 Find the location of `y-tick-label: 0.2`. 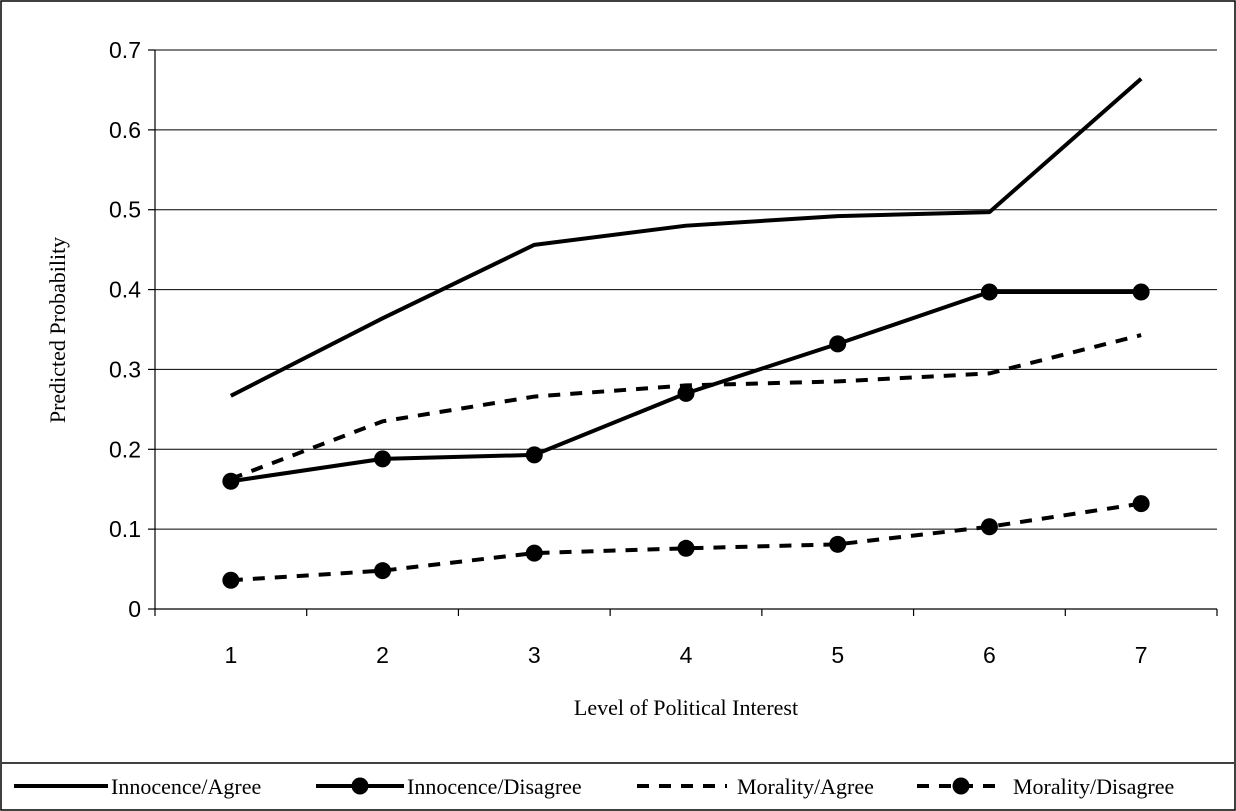

y-tick-label: 0.2 is located at coordinates (125, 449).